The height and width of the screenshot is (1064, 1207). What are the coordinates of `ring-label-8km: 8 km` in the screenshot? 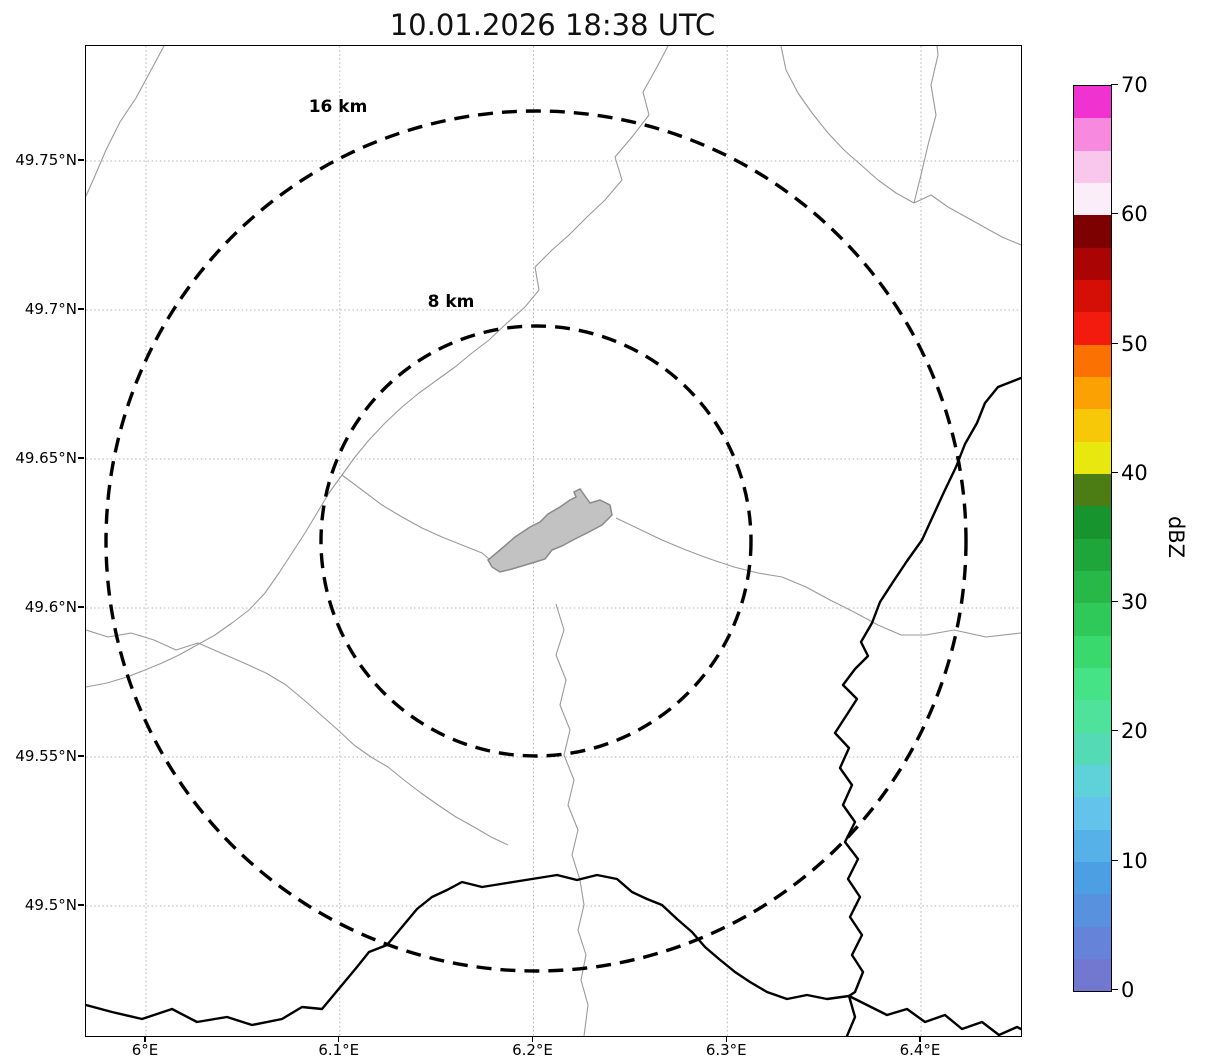 It's located at (451, 302).